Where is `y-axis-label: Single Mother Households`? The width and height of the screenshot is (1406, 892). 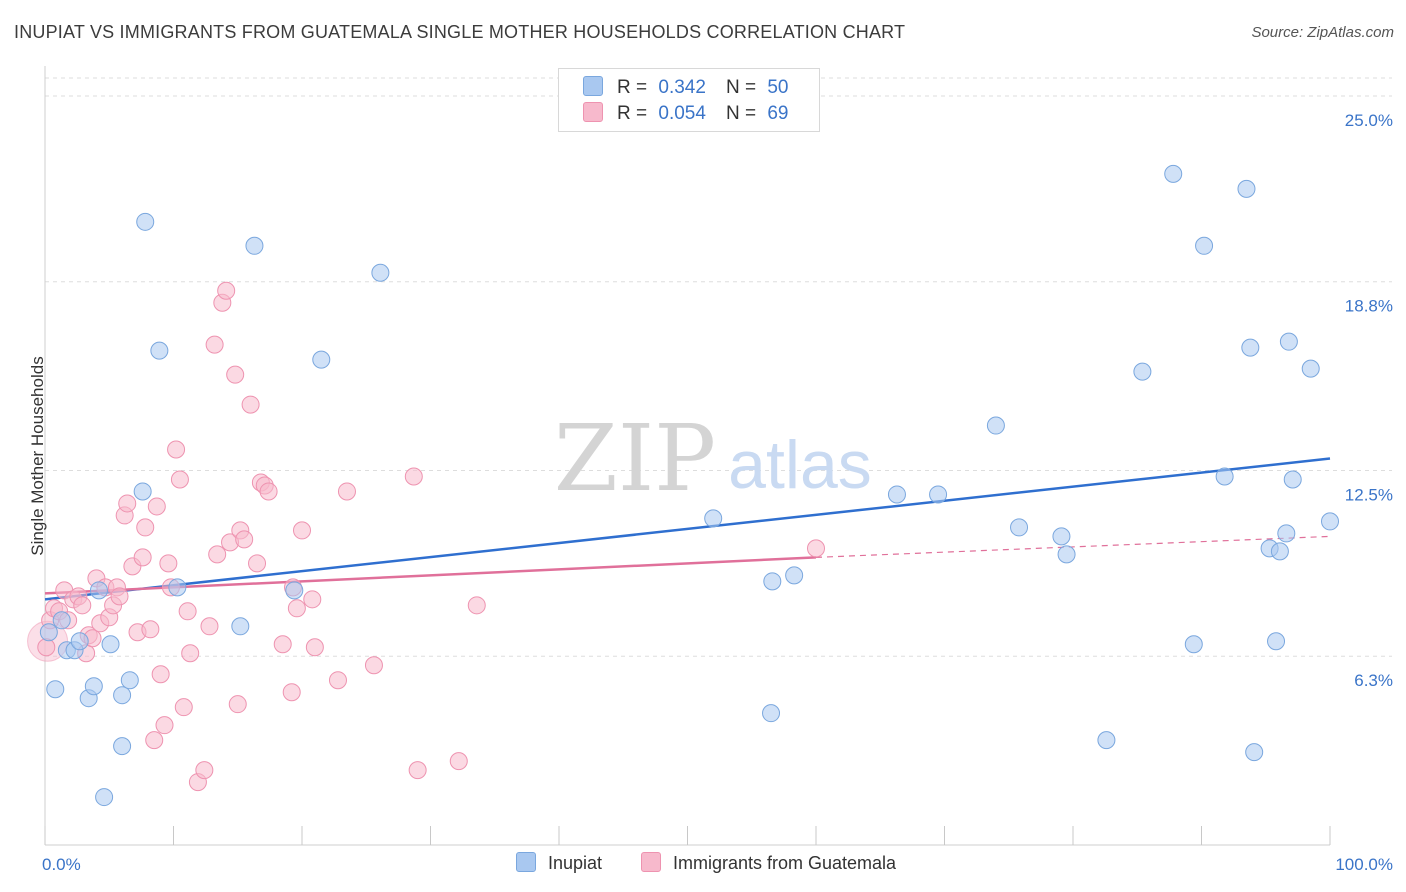 y-axis-label: Single Mother Households is located at coordinates (37, 456).